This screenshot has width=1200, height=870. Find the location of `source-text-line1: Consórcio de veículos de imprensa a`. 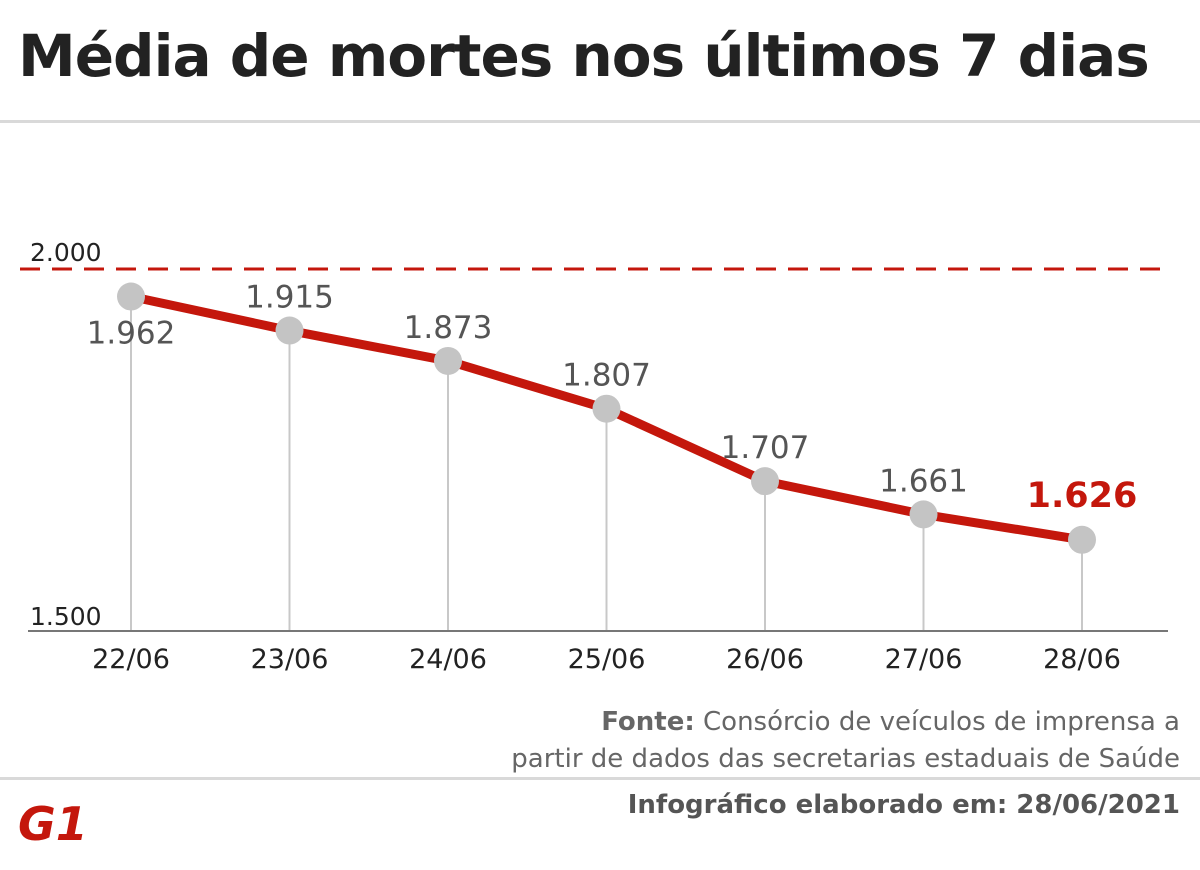

source-text-line1: Consórcio de veículos de imprensa a is located at coordinates (941, 722).